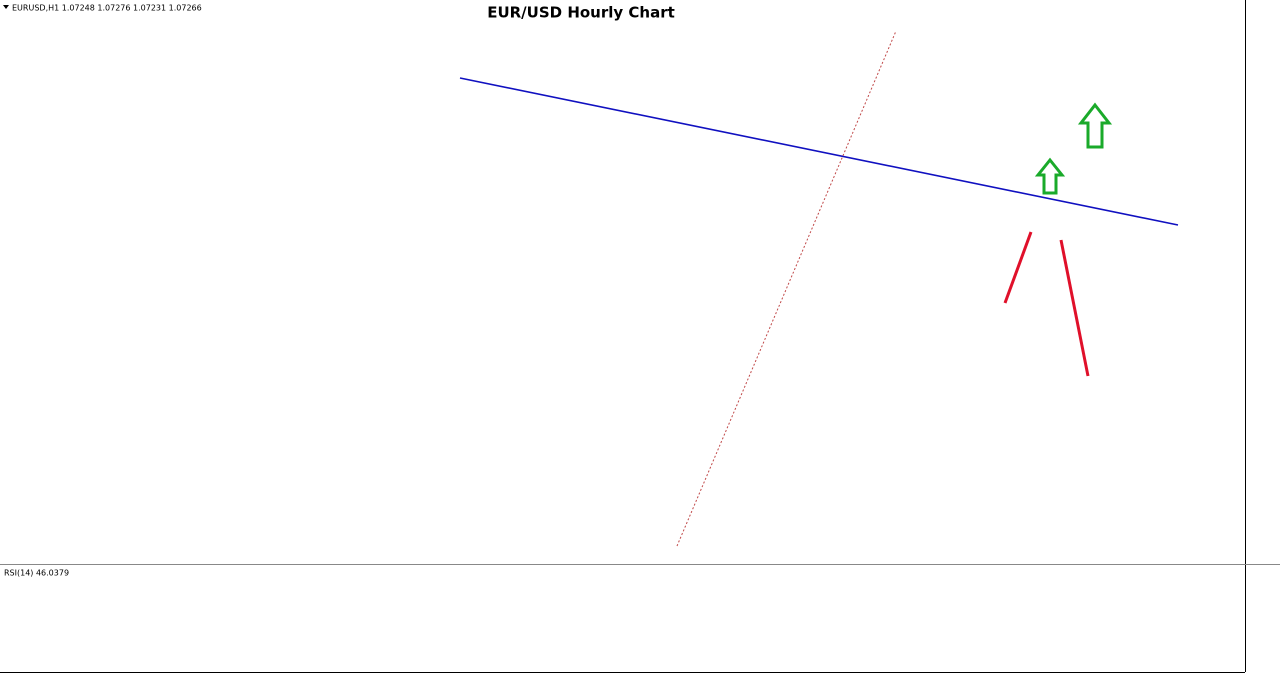 The width and height of the screenshot is (1280, 686). What do you see at coordinates (786, 288) in the screenshot?
I see `fib-diagonal` at bounding box center [786, 288].